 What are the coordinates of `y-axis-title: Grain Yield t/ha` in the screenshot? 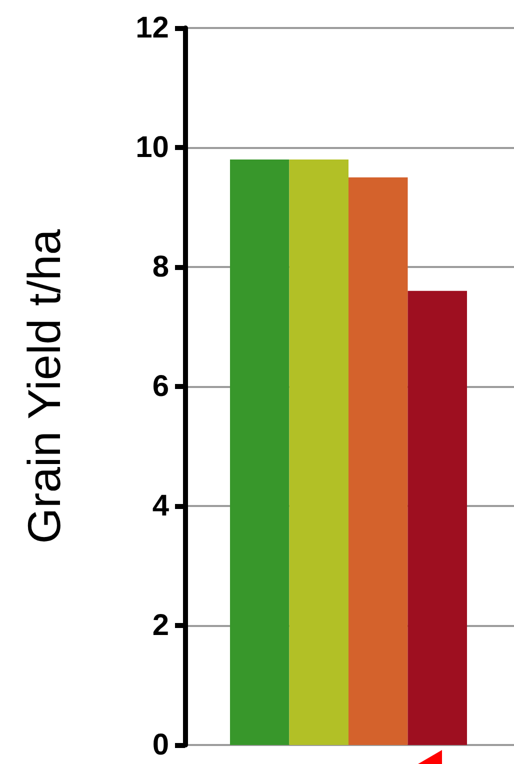 It's located at (44, 386).